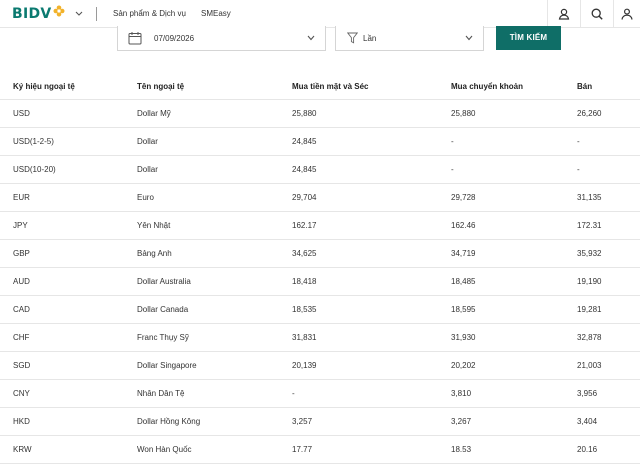  What do you see at coordinates (68, 337) in the screenshot?
I see `currency-code: CHF` at bounding box center [68, 337].